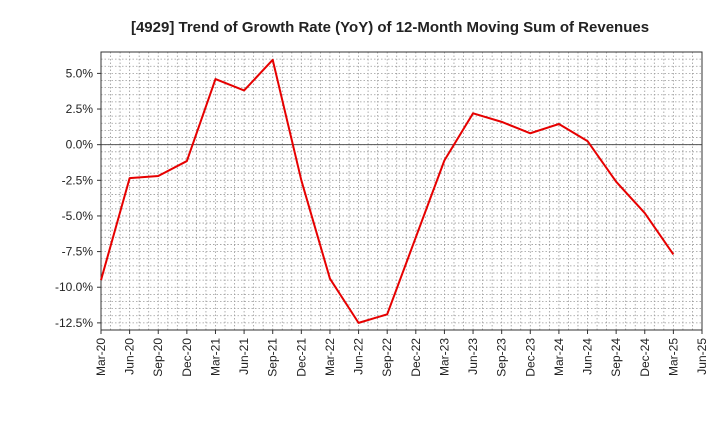  Describe the element at coordinates (502, 357) in the screenshot. I see `x-tick-label: Sep-23` at that location.